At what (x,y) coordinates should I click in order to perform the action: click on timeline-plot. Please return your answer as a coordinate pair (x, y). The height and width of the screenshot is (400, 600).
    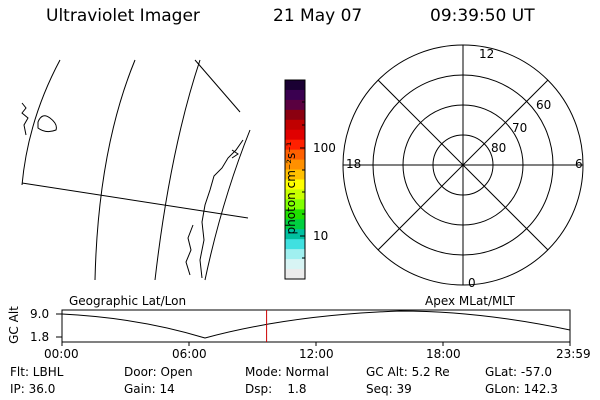
    Looking at the image, I should click on (313, 327).